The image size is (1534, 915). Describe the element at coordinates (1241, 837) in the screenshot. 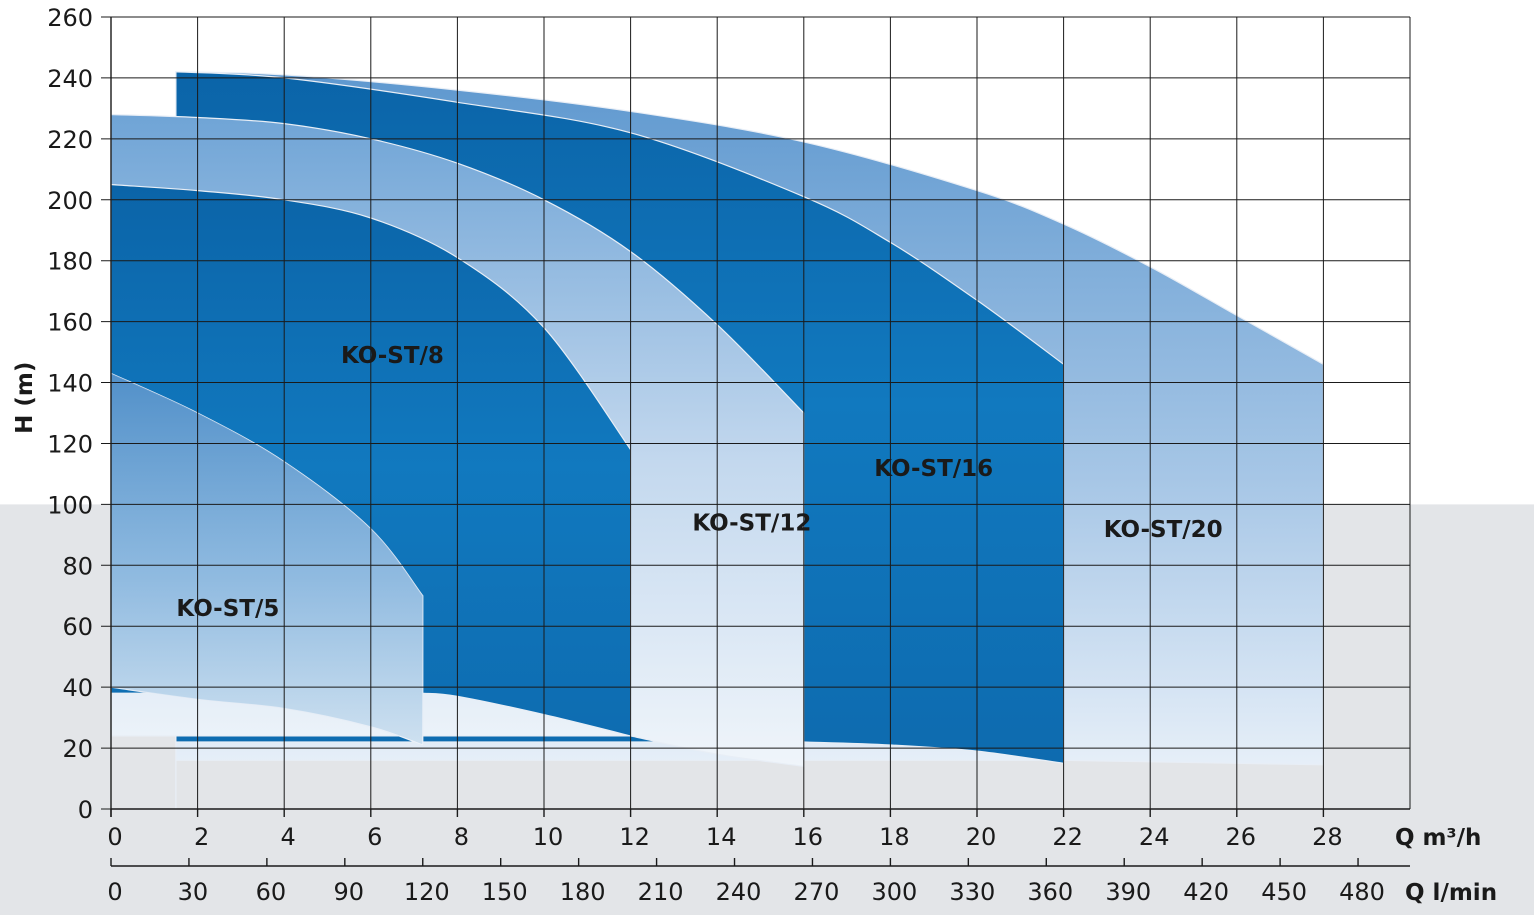

I see `x-tick-label: 26` at that location.